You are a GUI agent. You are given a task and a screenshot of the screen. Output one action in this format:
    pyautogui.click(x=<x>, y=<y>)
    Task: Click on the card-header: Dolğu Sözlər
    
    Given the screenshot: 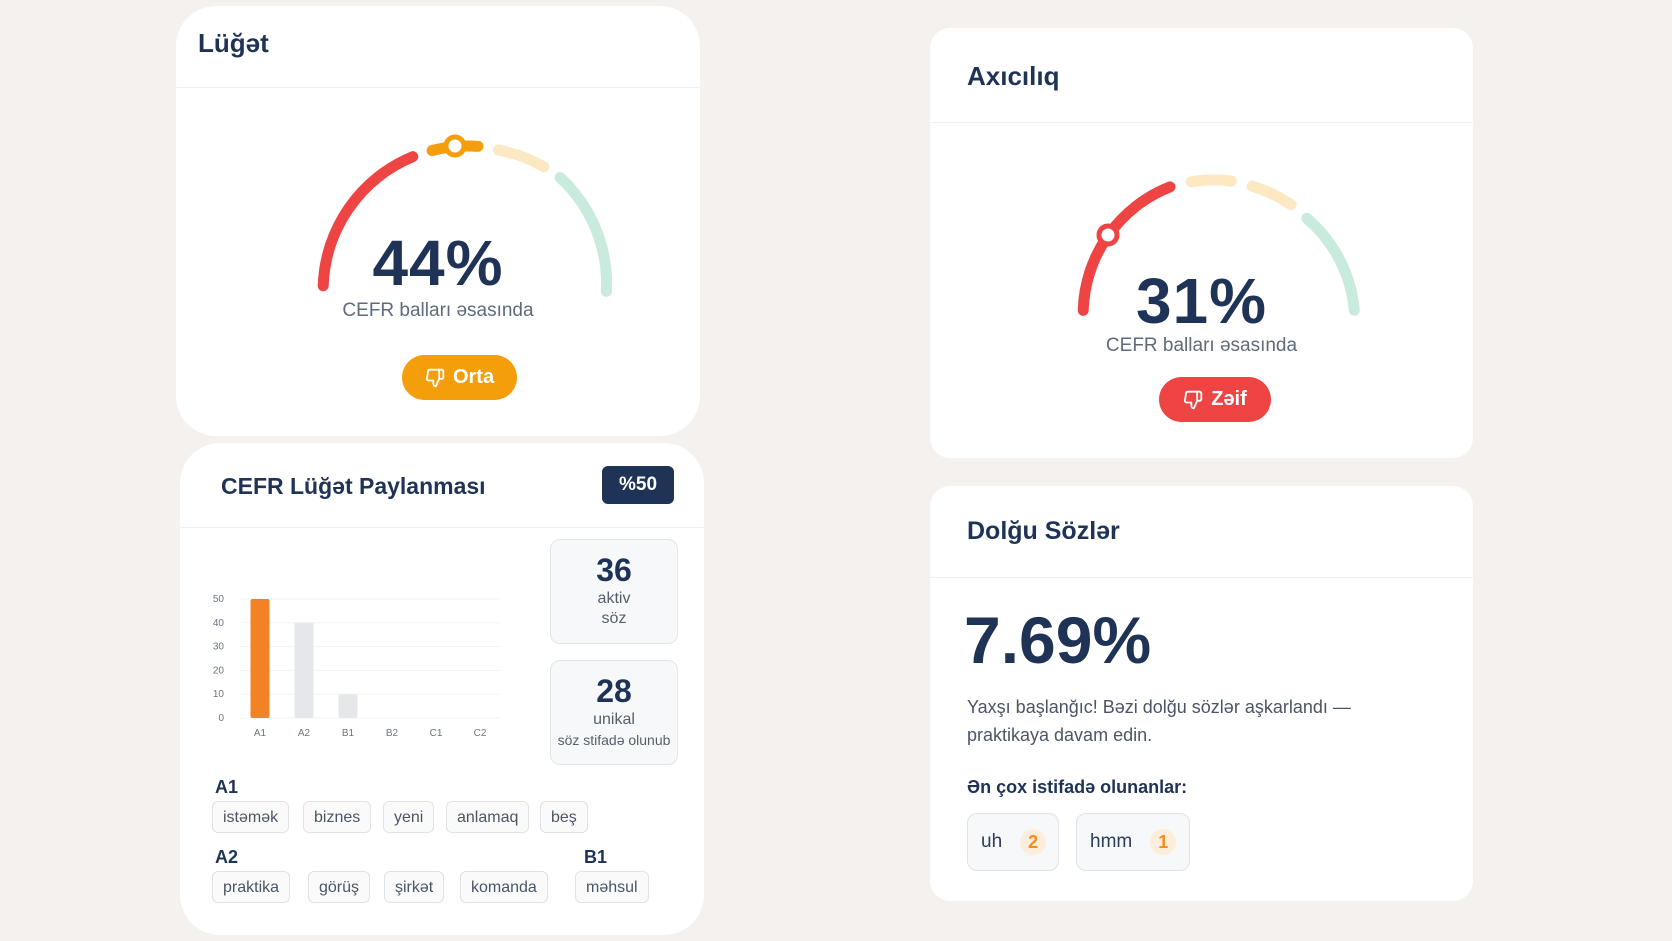 What is the action you would take?
    pyautogui.click(x=1201, y=532)
    